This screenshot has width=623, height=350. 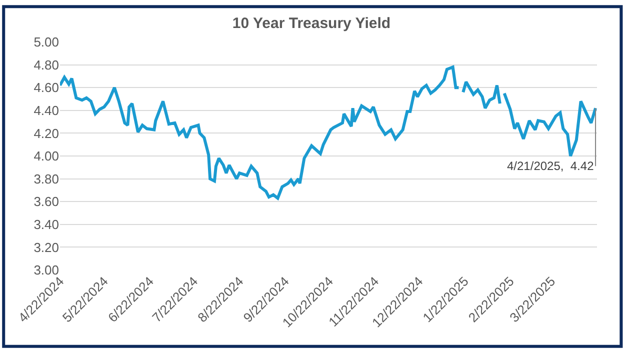 I want to click on y-tick-label: 4.00, so click(x=46, y=156).